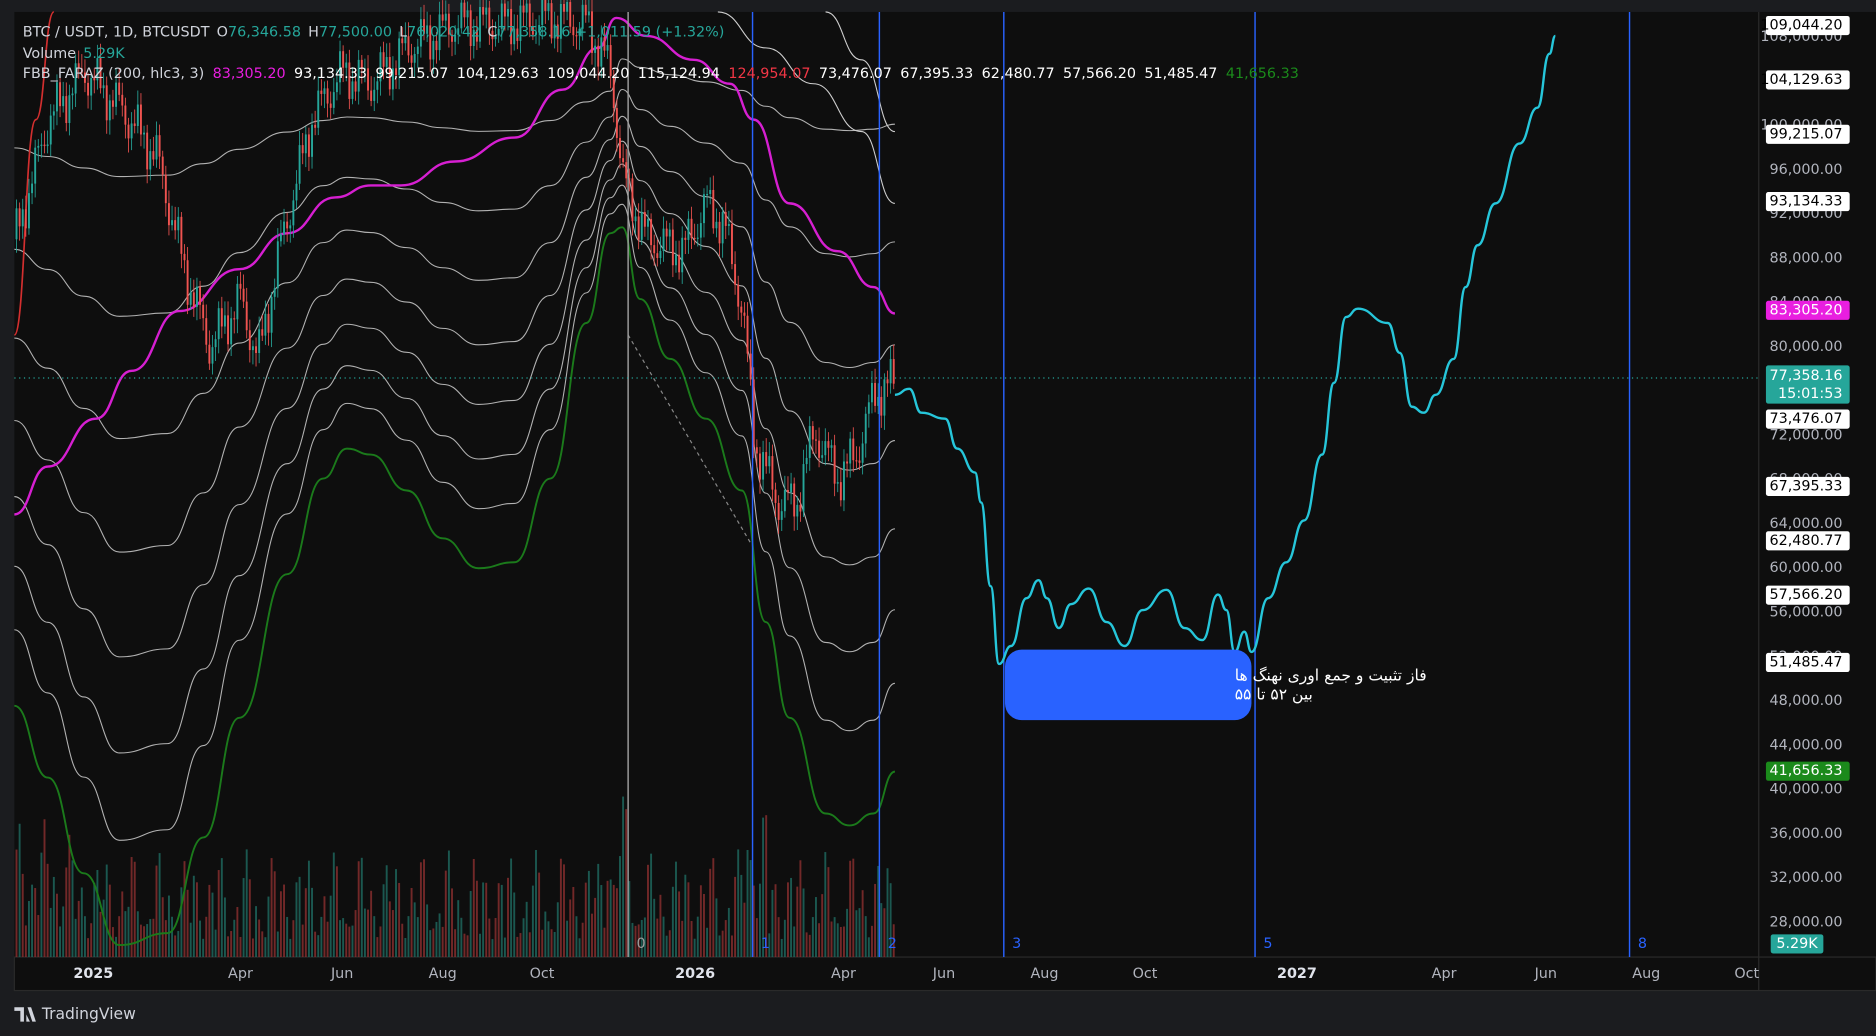 This screenshot has height=1036, width=1876. What do you see at coordinates (936, 74) in the screenshot?
I see `legend-item: 67,395.33` at bounding box center [936, 74].